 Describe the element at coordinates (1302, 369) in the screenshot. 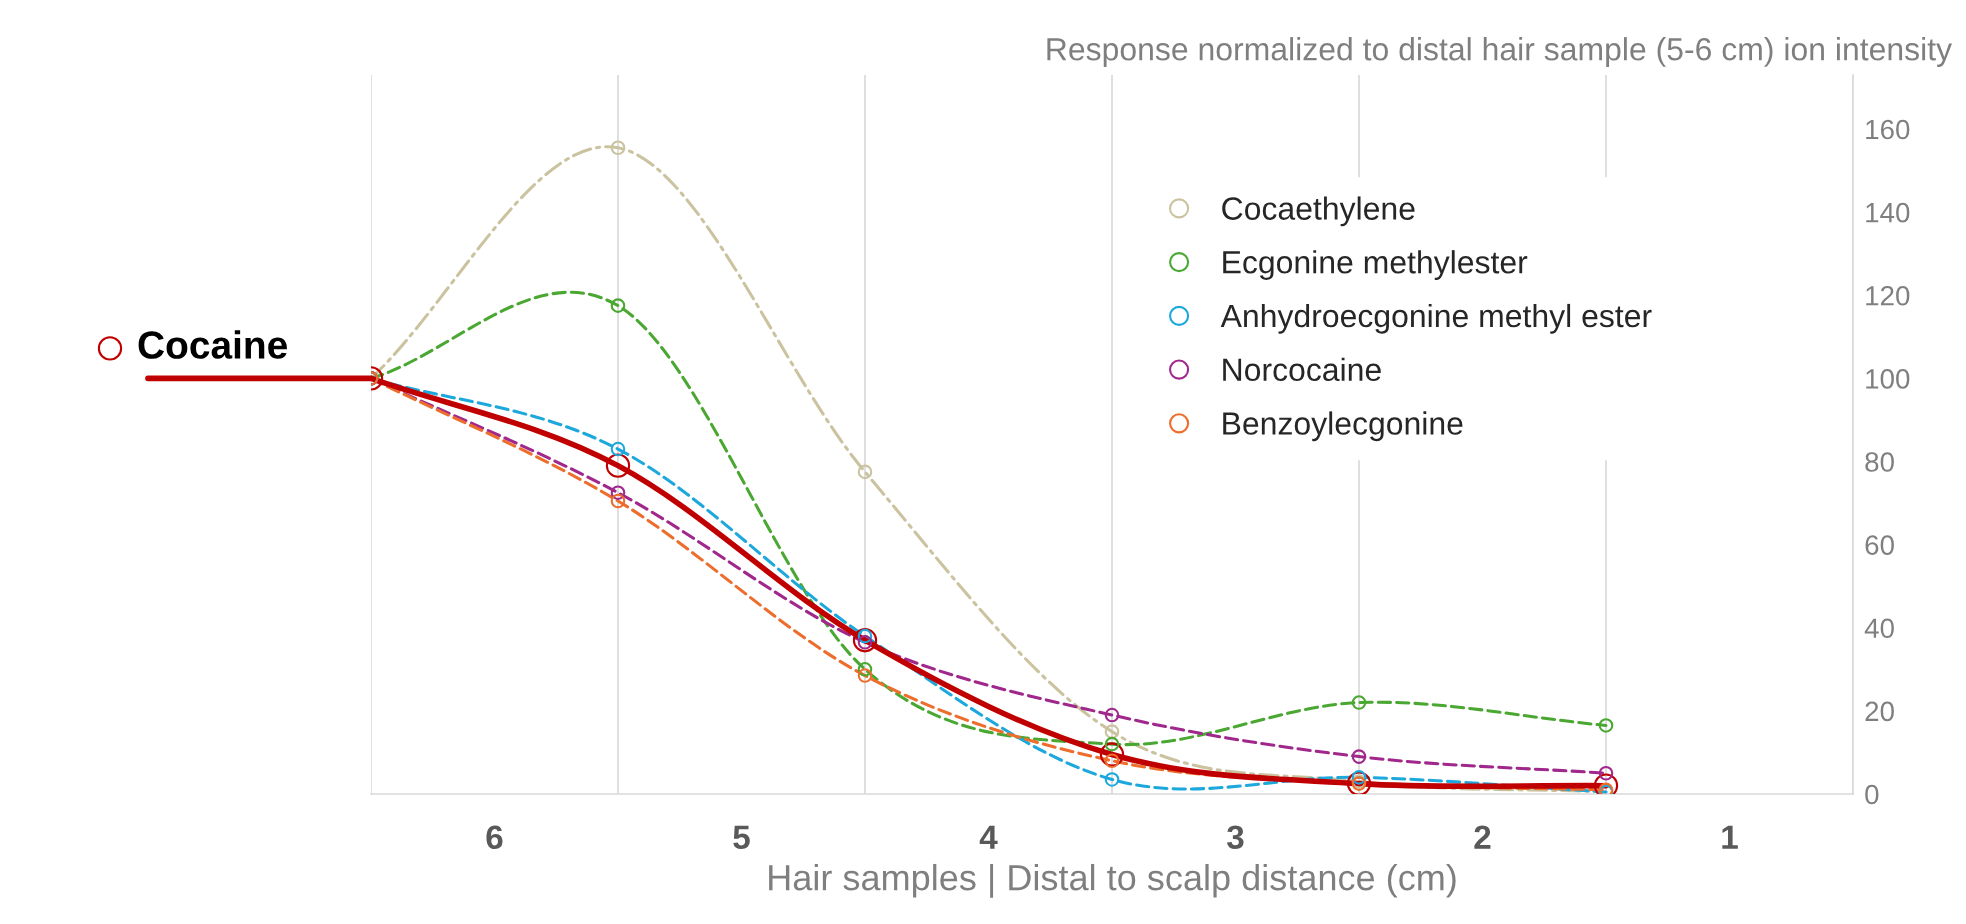

I see `legend-label: Norcocaine` at that location.